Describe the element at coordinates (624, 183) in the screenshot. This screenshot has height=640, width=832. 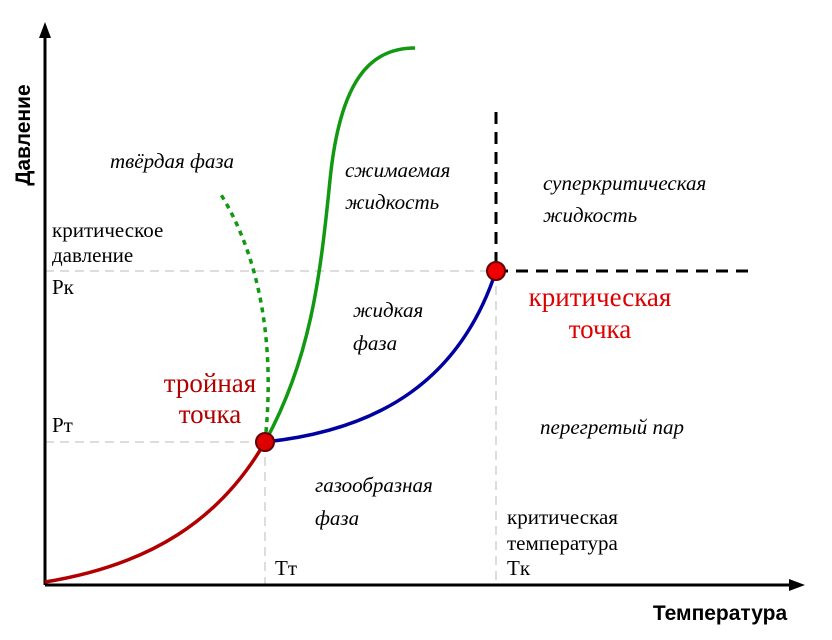
I see `region-label: суперкритическая` at that location.